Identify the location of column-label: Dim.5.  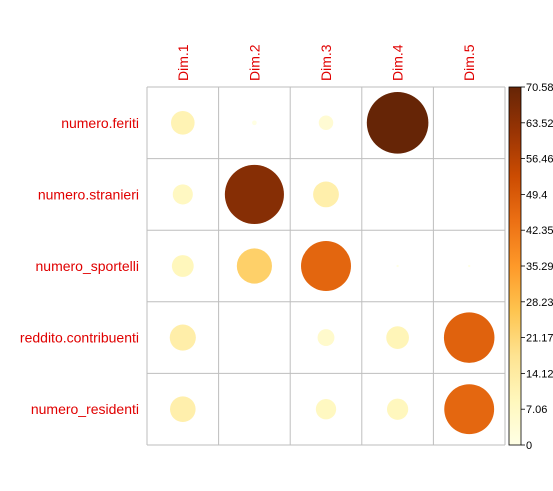
(469, 62).